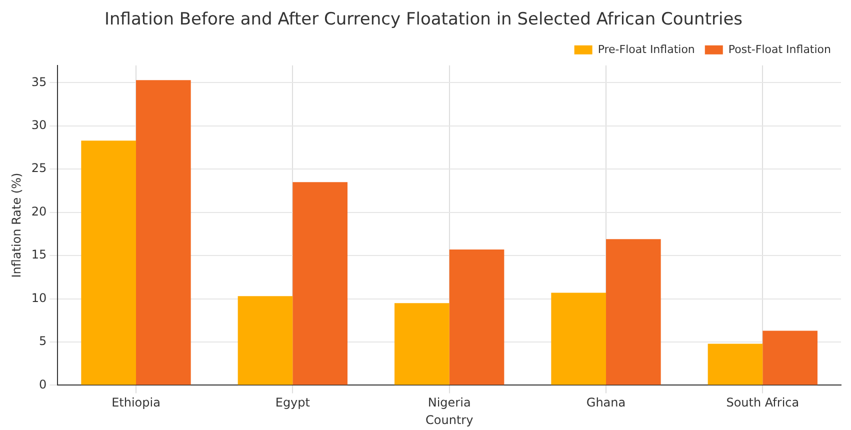  What do you see at coordinates (39, 255) in the screenshot?
I see `y-tick-label: 15` at bounding box center [39, 255].